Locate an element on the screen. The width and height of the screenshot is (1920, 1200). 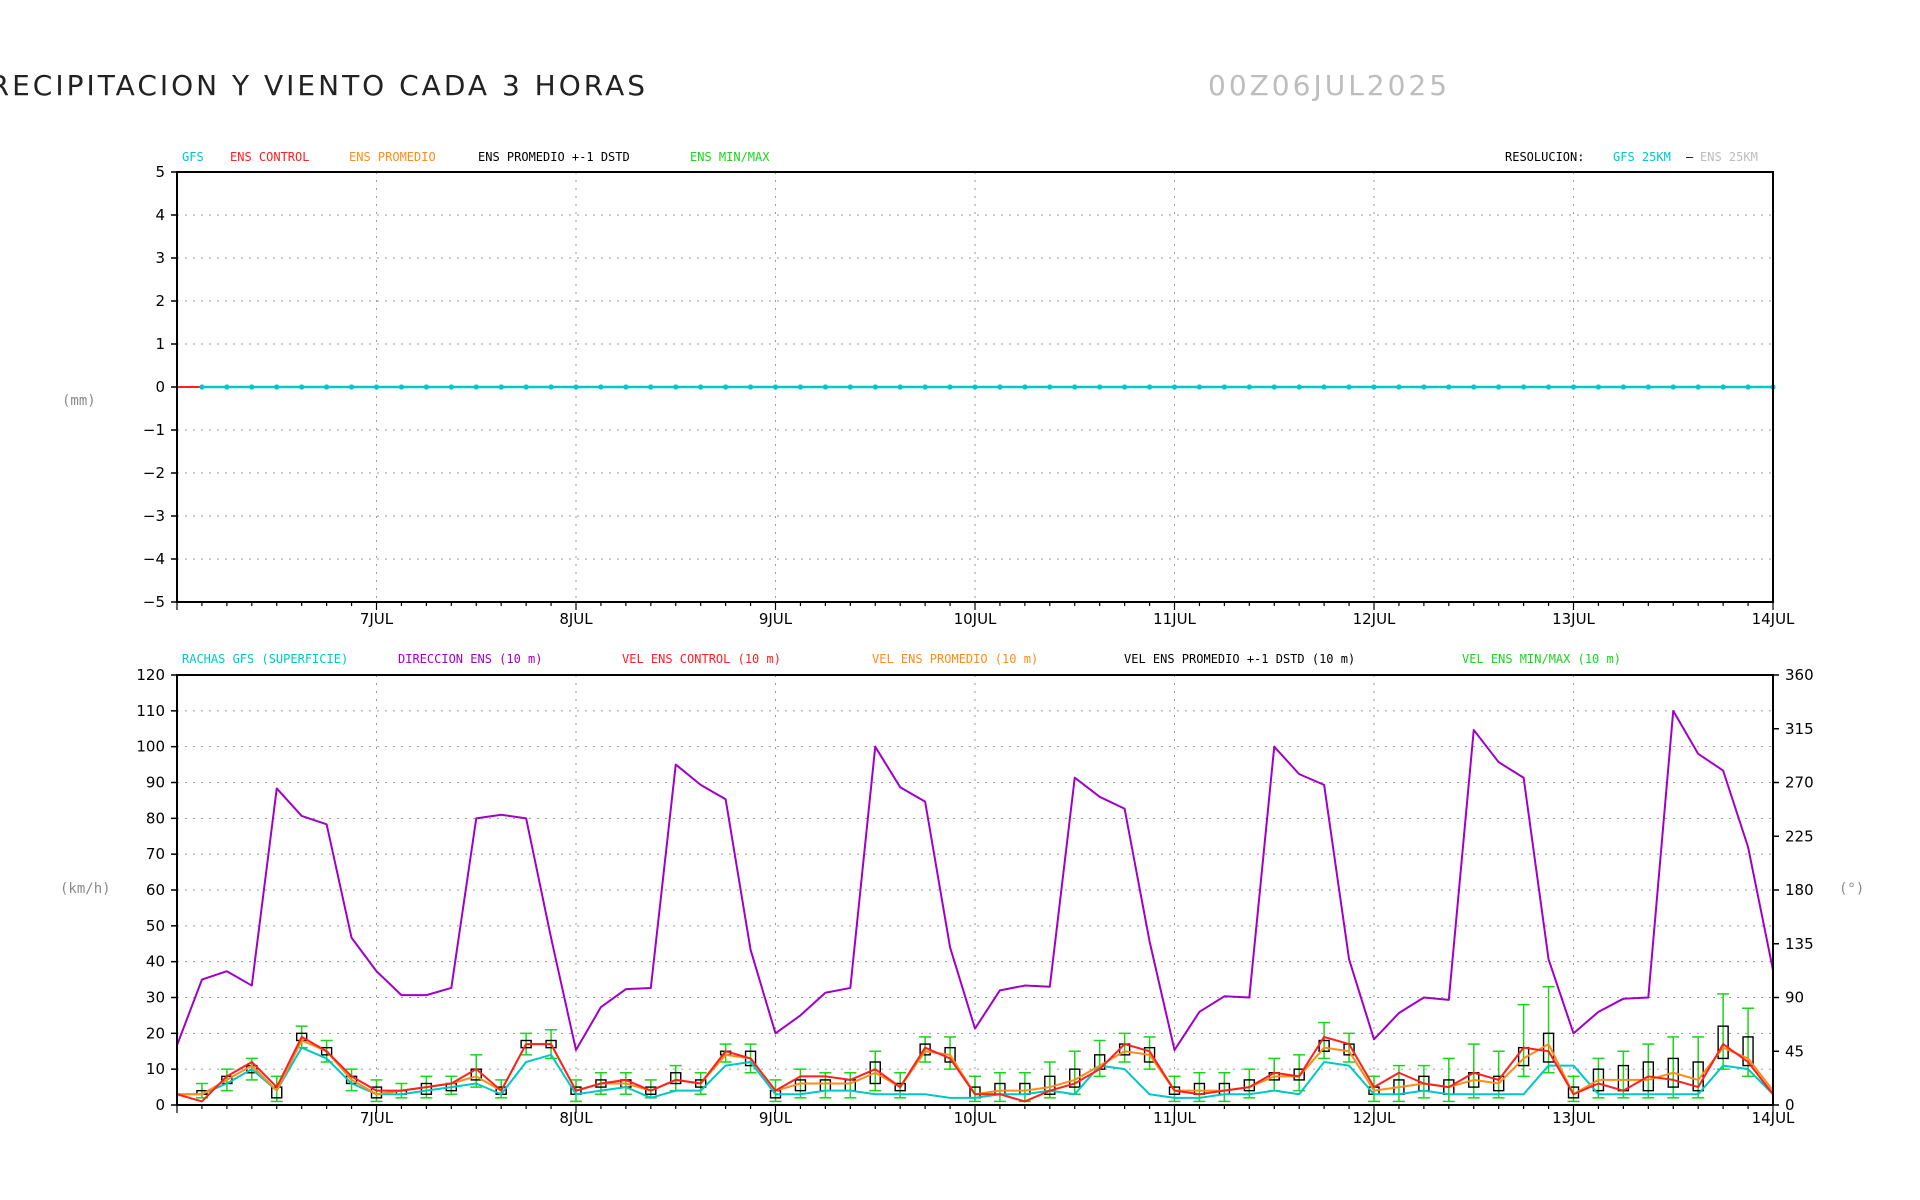
wind-y-tick-label: 80 is located at coordinates (155, 818).